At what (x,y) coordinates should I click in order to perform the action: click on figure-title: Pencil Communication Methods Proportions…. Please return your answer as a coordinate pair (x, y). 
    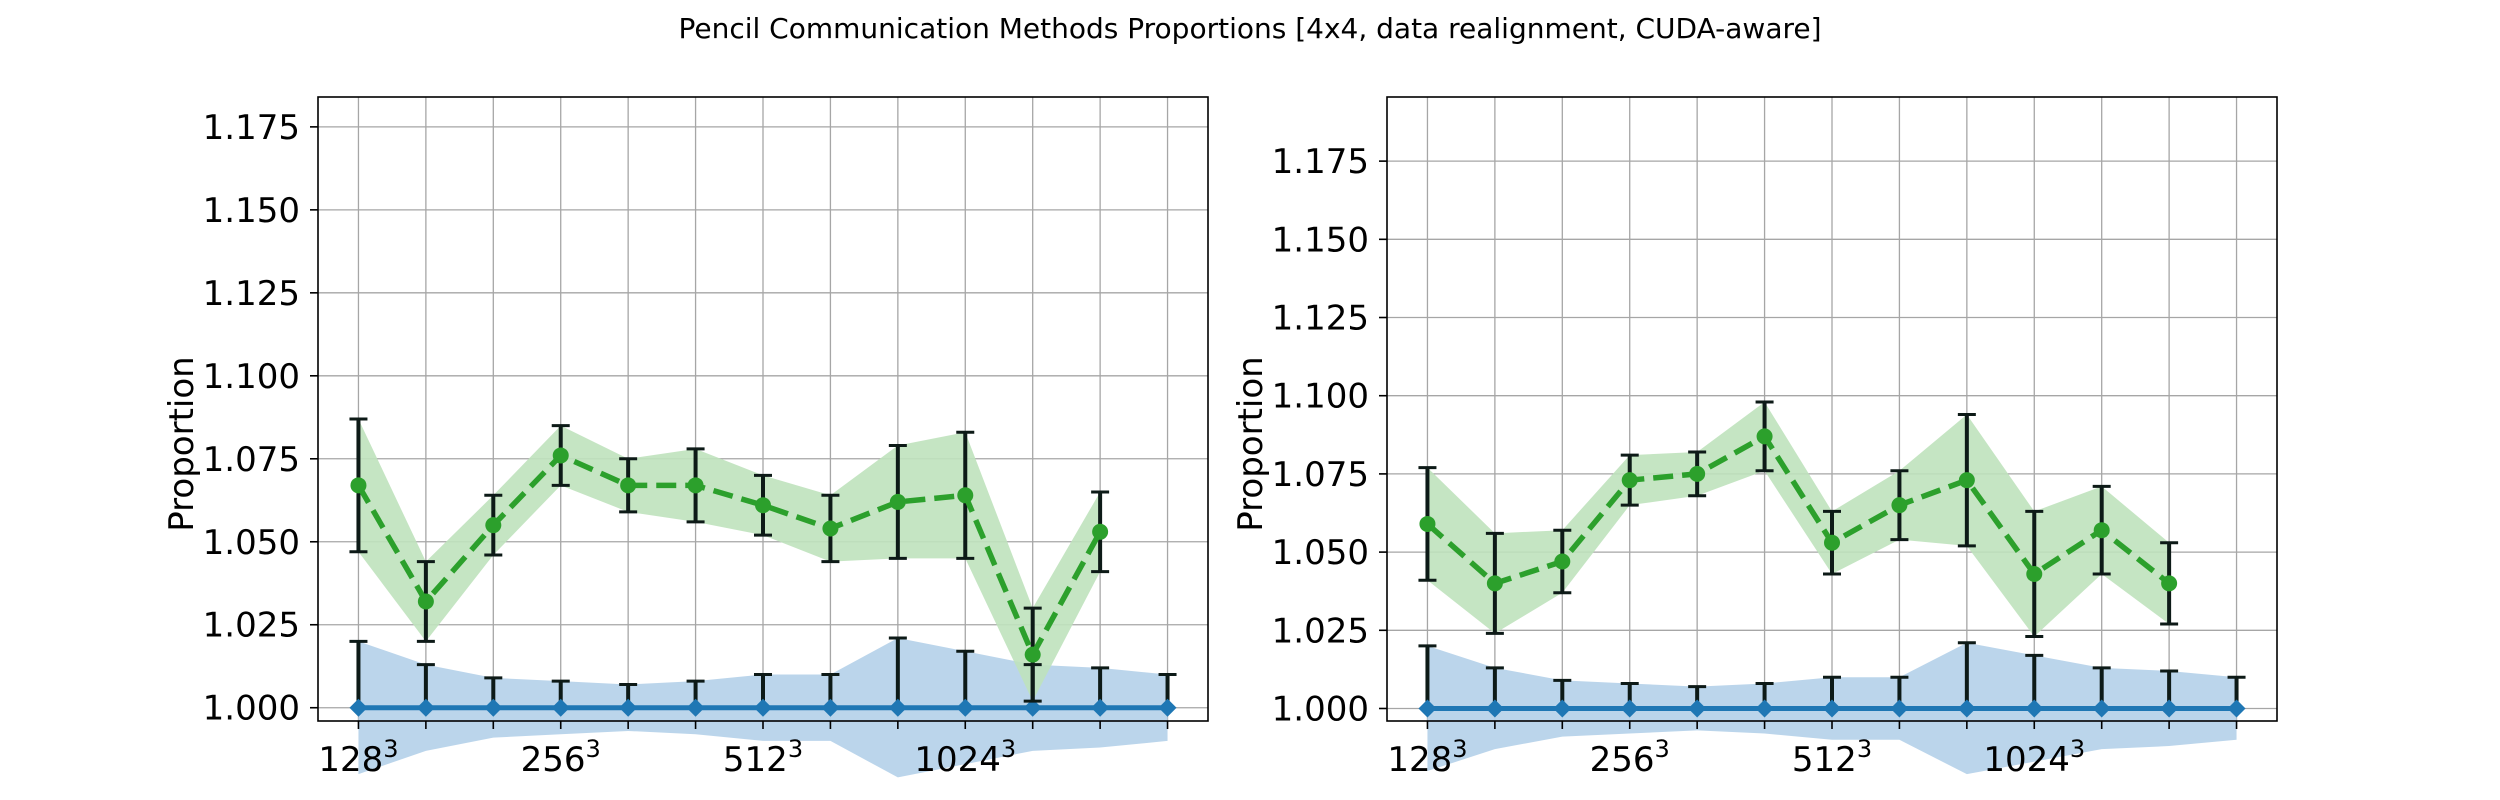
    Looking at the image, I should click on (1250, 28).